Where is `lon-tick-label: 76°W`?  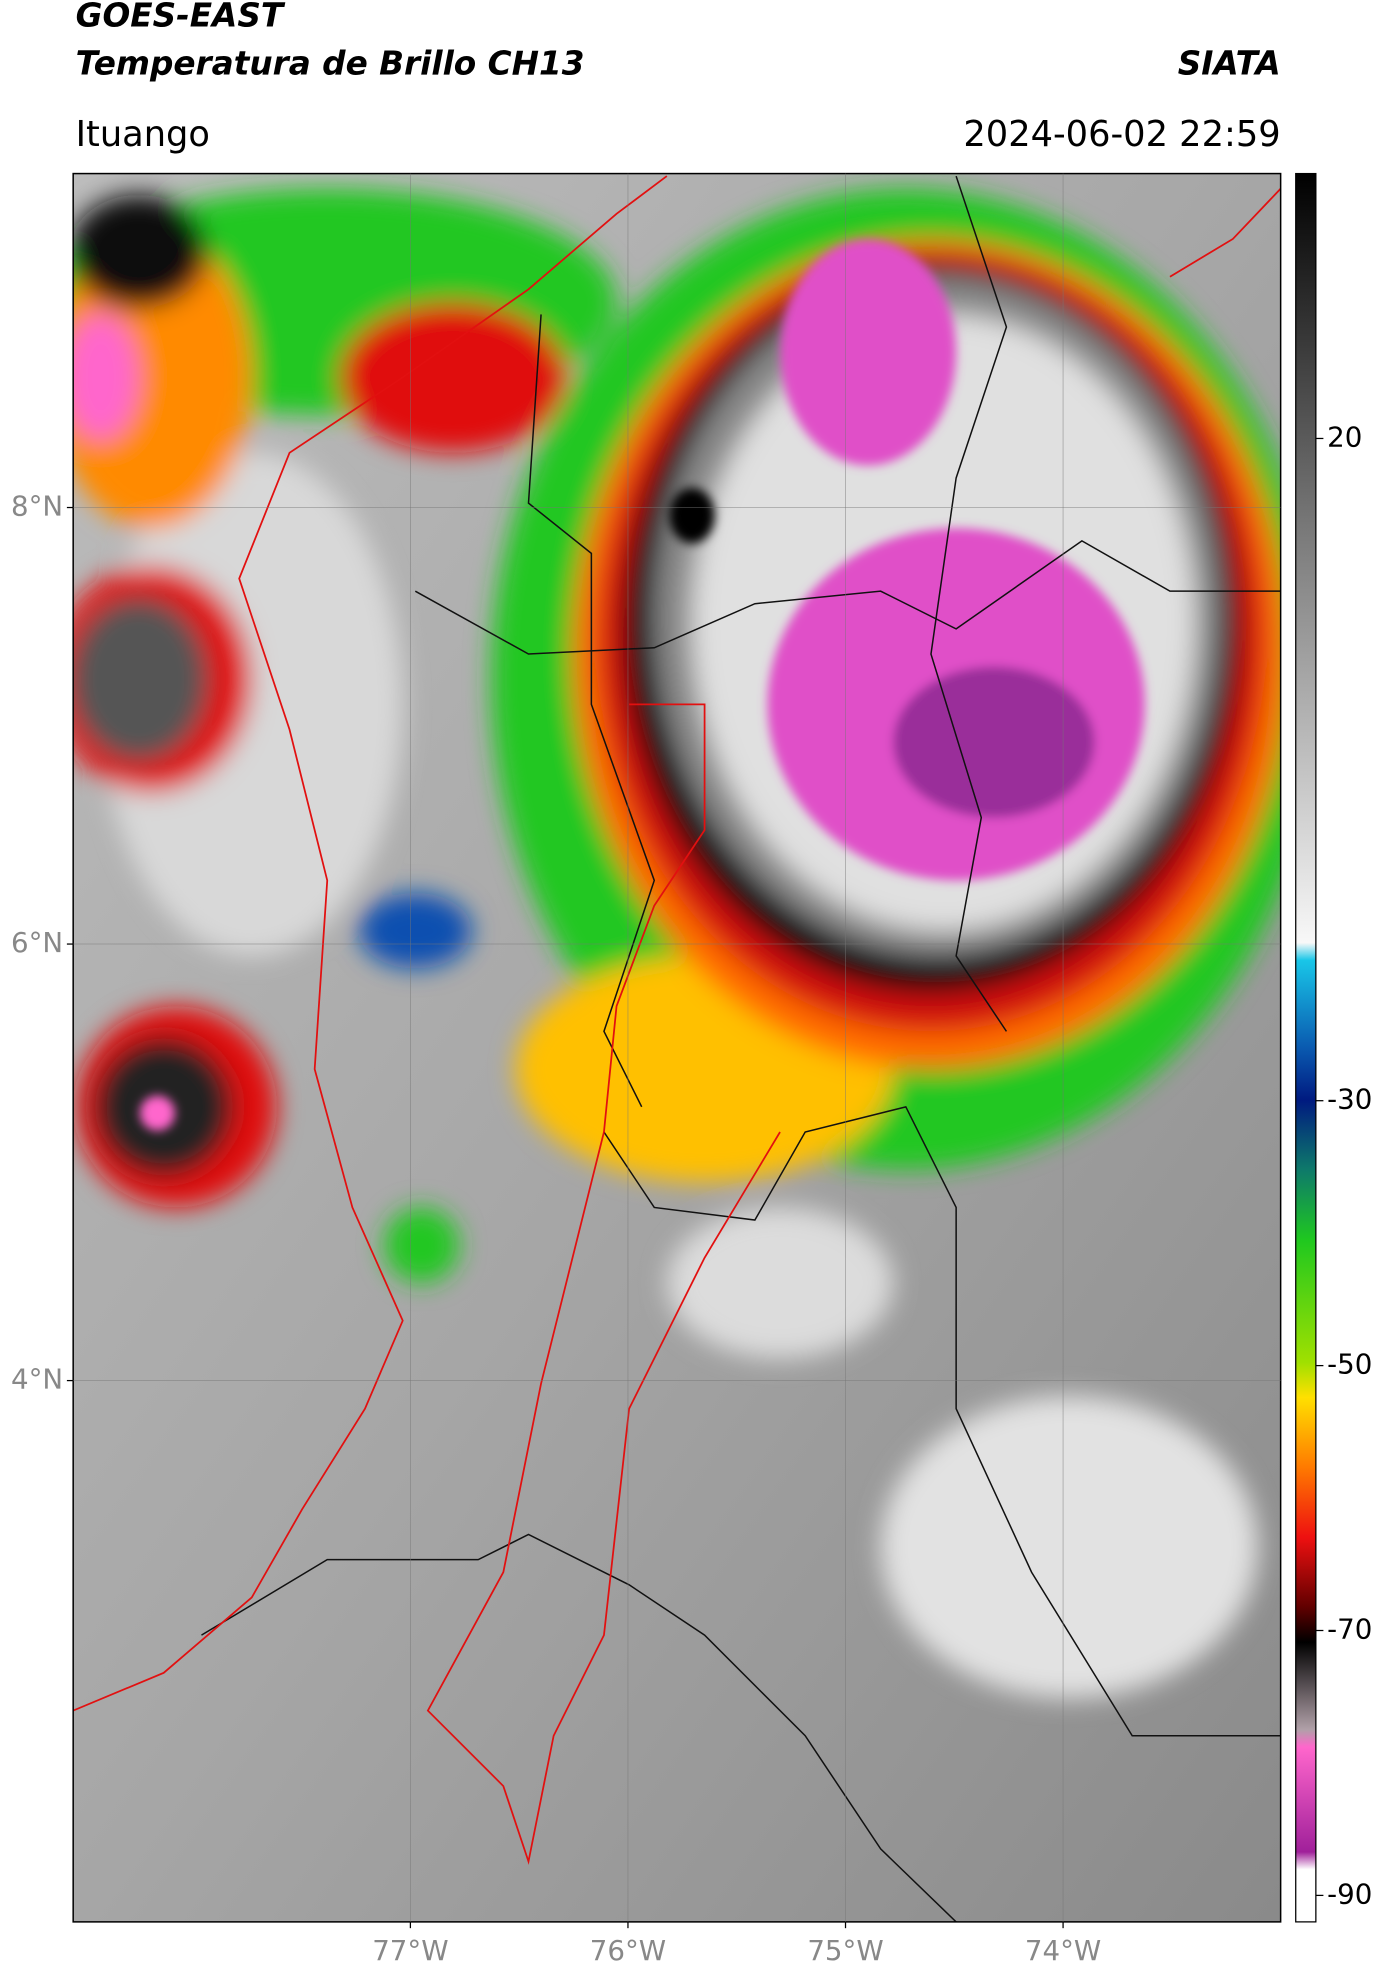
lon-tick-label: 76°W is located at coordinates (628, 1950).